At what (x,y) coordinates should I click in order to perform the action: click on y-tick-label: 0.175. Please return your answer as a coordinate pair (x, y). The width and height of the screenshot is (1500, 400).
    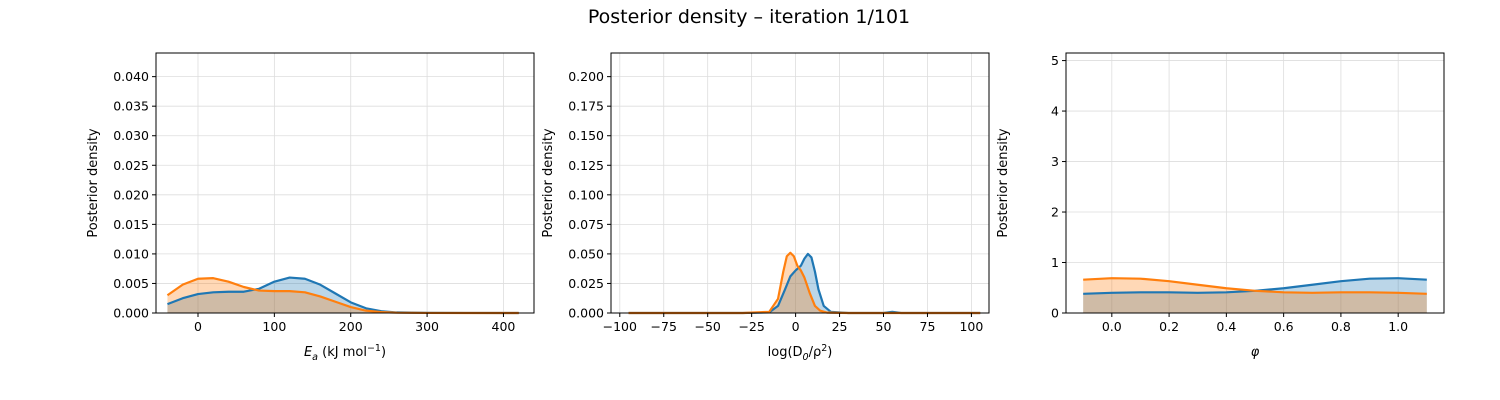
    Looking at the image, I should click on (586, 106).